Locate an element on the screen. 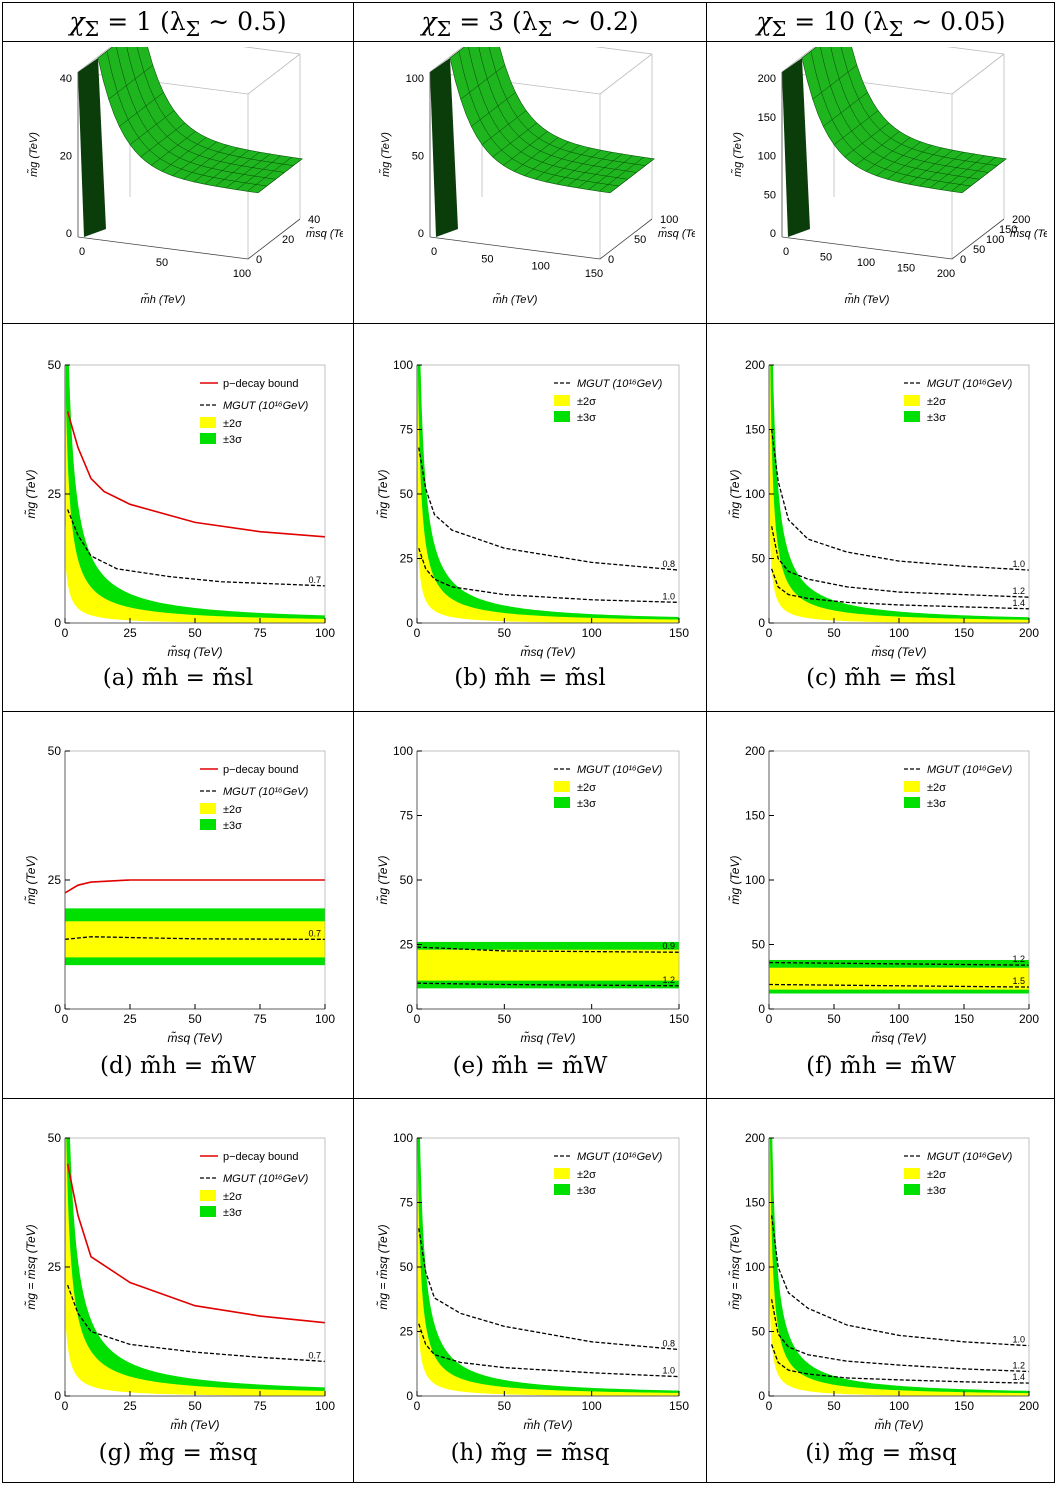 This screenshot has height=1485, width=1057. legend-pdecay-label: p−decay bound is located at coordinates (261, 1157).